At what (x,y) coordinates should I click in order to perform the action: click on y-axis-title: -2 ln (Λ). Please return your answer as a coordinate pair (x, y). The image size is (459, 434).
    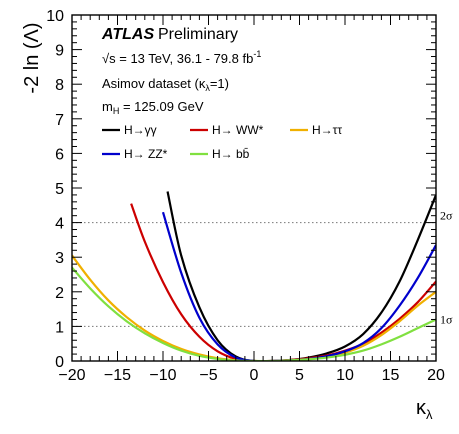
    Looking at the image, I should click on (32, 57).